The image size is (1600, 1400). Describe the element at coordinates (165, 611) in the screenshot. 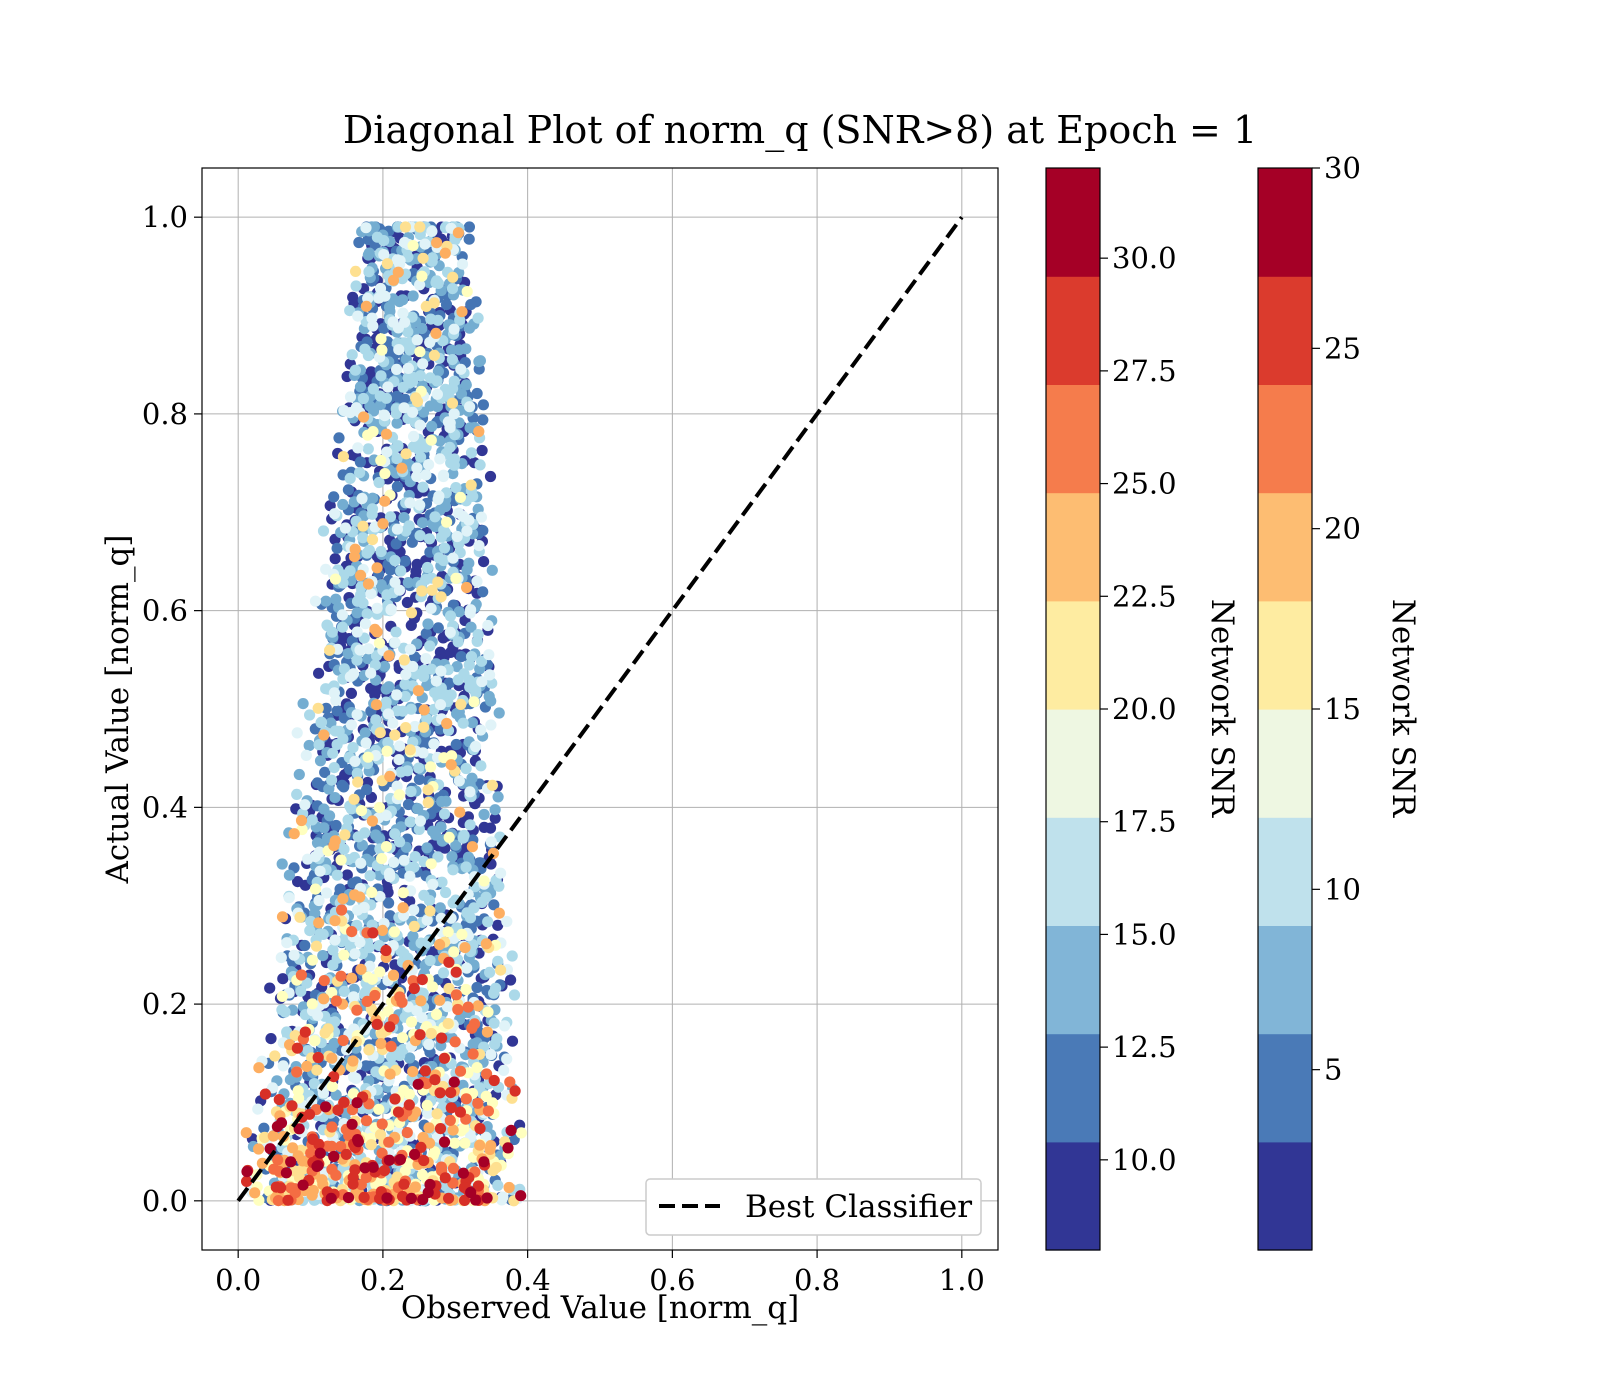

I see `y-tick-label: 0.6` at that location.